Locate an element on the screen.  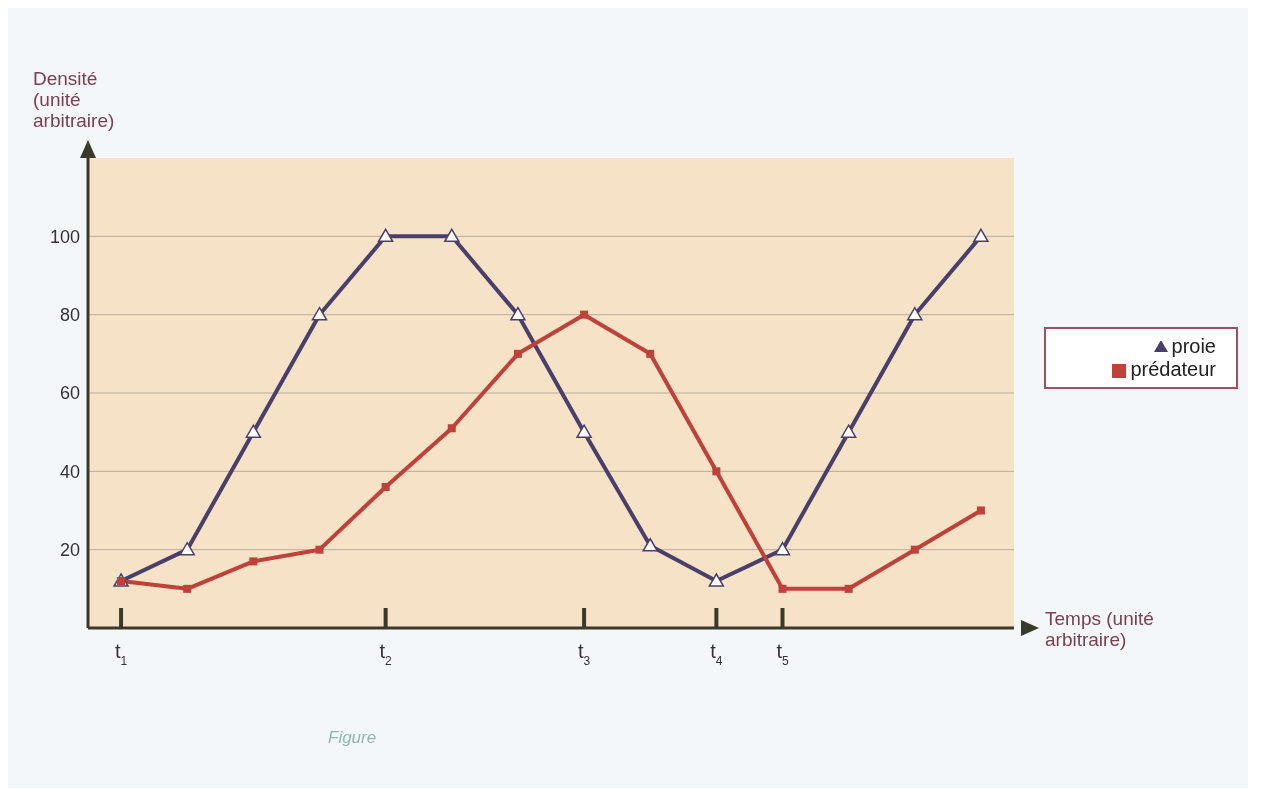
text: Figure is located at coordinates (352, 738).